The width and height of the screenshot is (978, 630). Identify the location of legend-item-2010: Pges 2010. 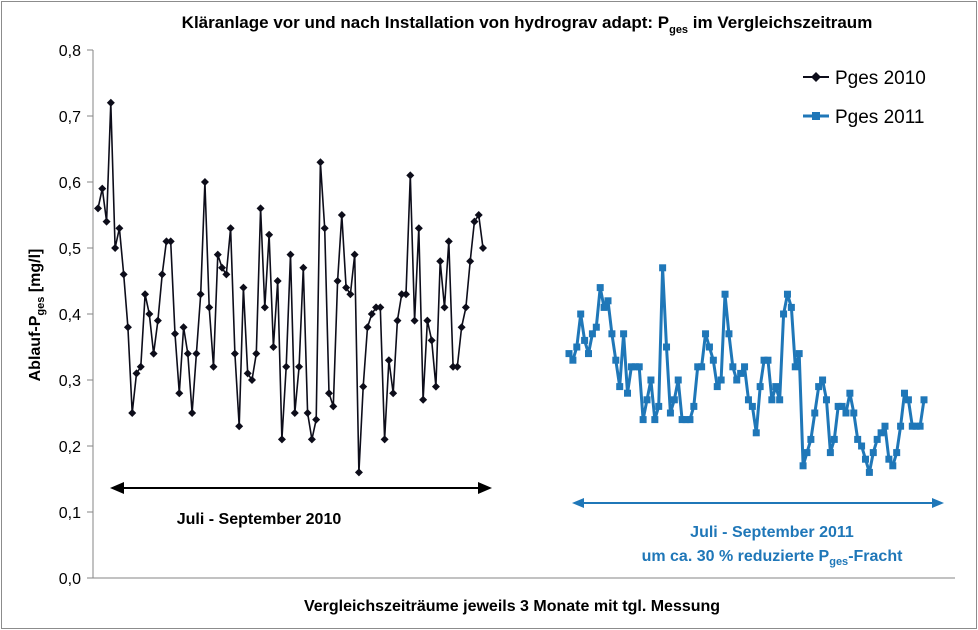
(864, 78).